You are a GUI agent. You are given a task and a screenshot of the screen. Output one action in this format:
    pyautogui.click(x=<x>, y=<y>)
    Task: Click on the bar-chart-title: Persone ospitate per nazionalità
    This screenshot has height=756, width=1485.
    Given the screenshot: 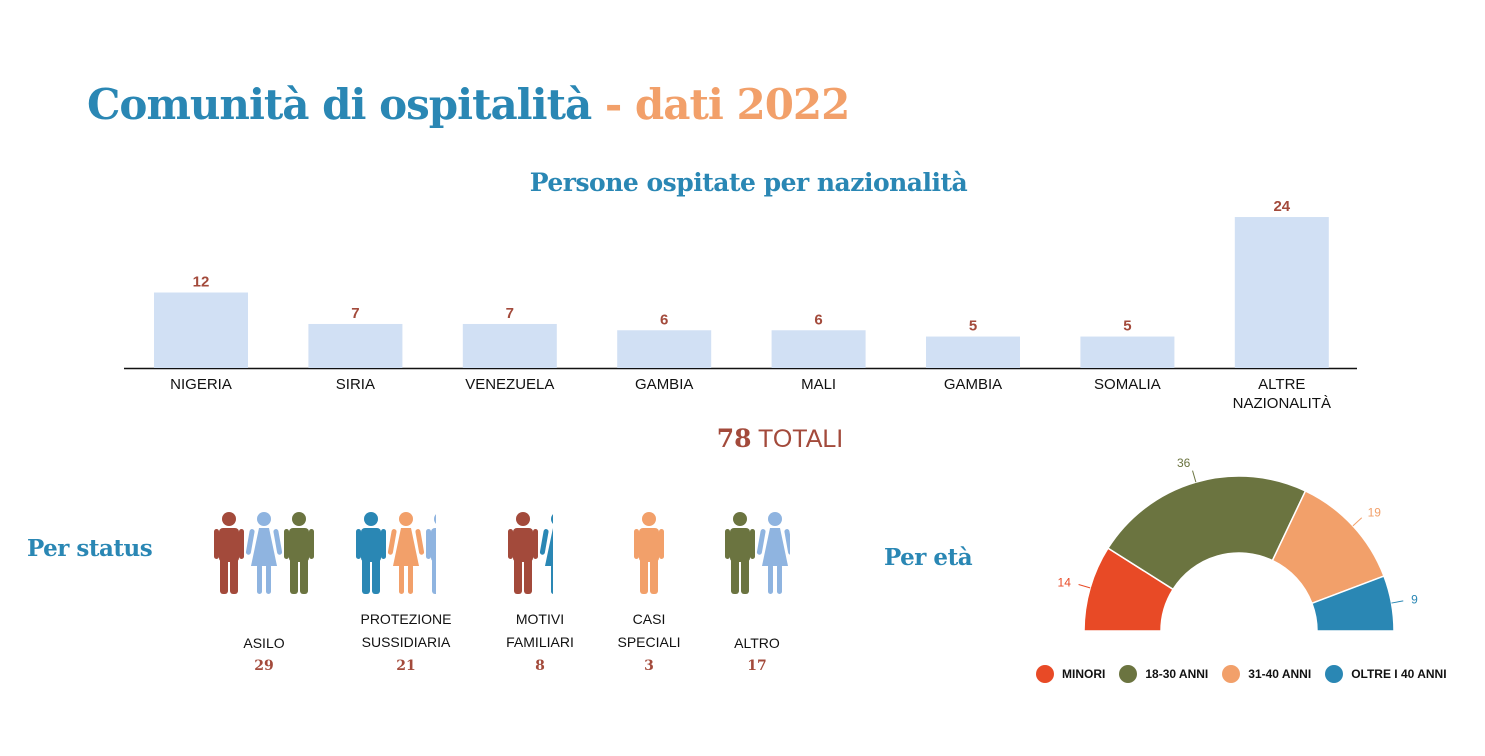 What is the action you would take?
    pyautogui.click(x=748, y=182)
    